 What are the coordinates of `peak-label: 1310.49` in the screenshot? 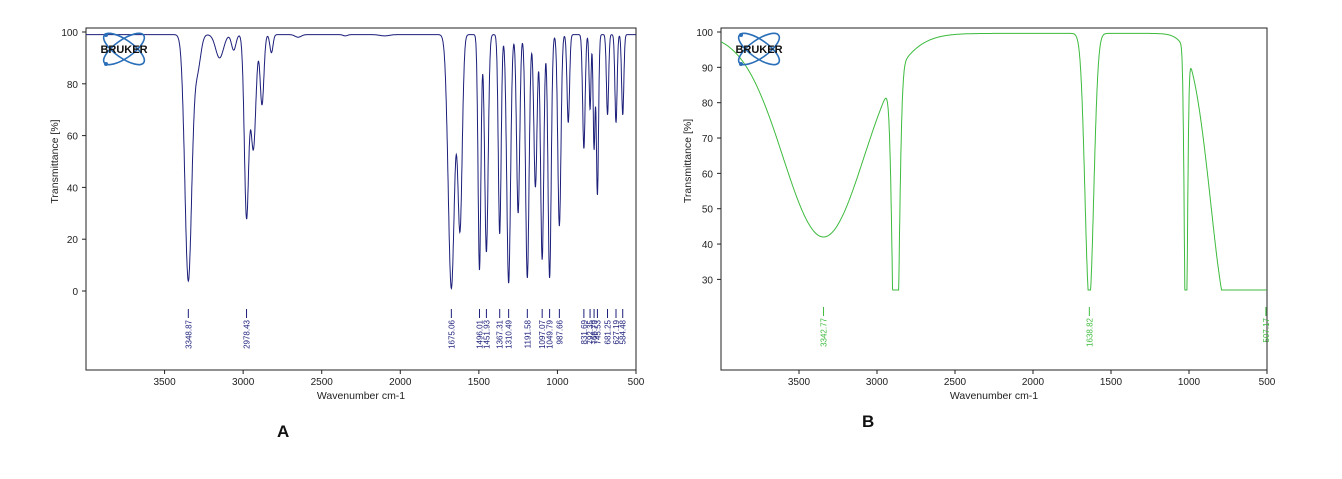 It's located at (509, 333).